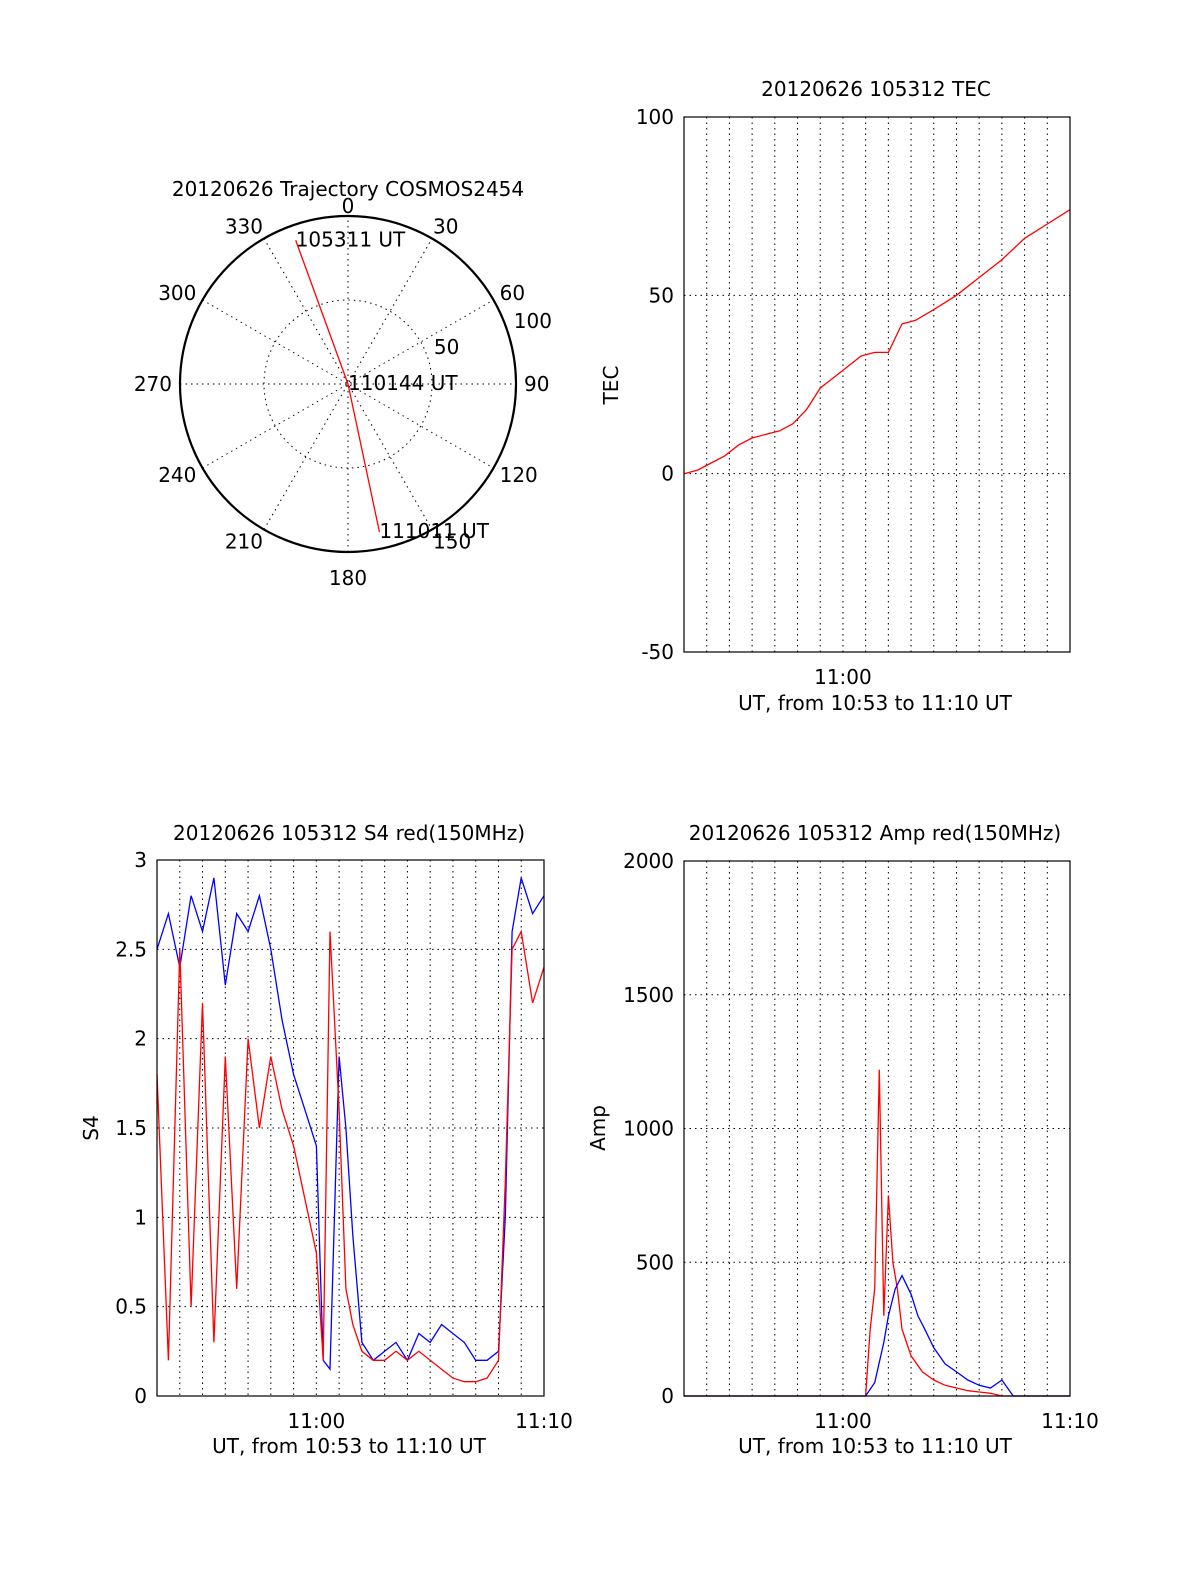  I want to click on amp-ticks: 0 500 1000 1500 2000 11:00 11:10, so click(861, 1141).